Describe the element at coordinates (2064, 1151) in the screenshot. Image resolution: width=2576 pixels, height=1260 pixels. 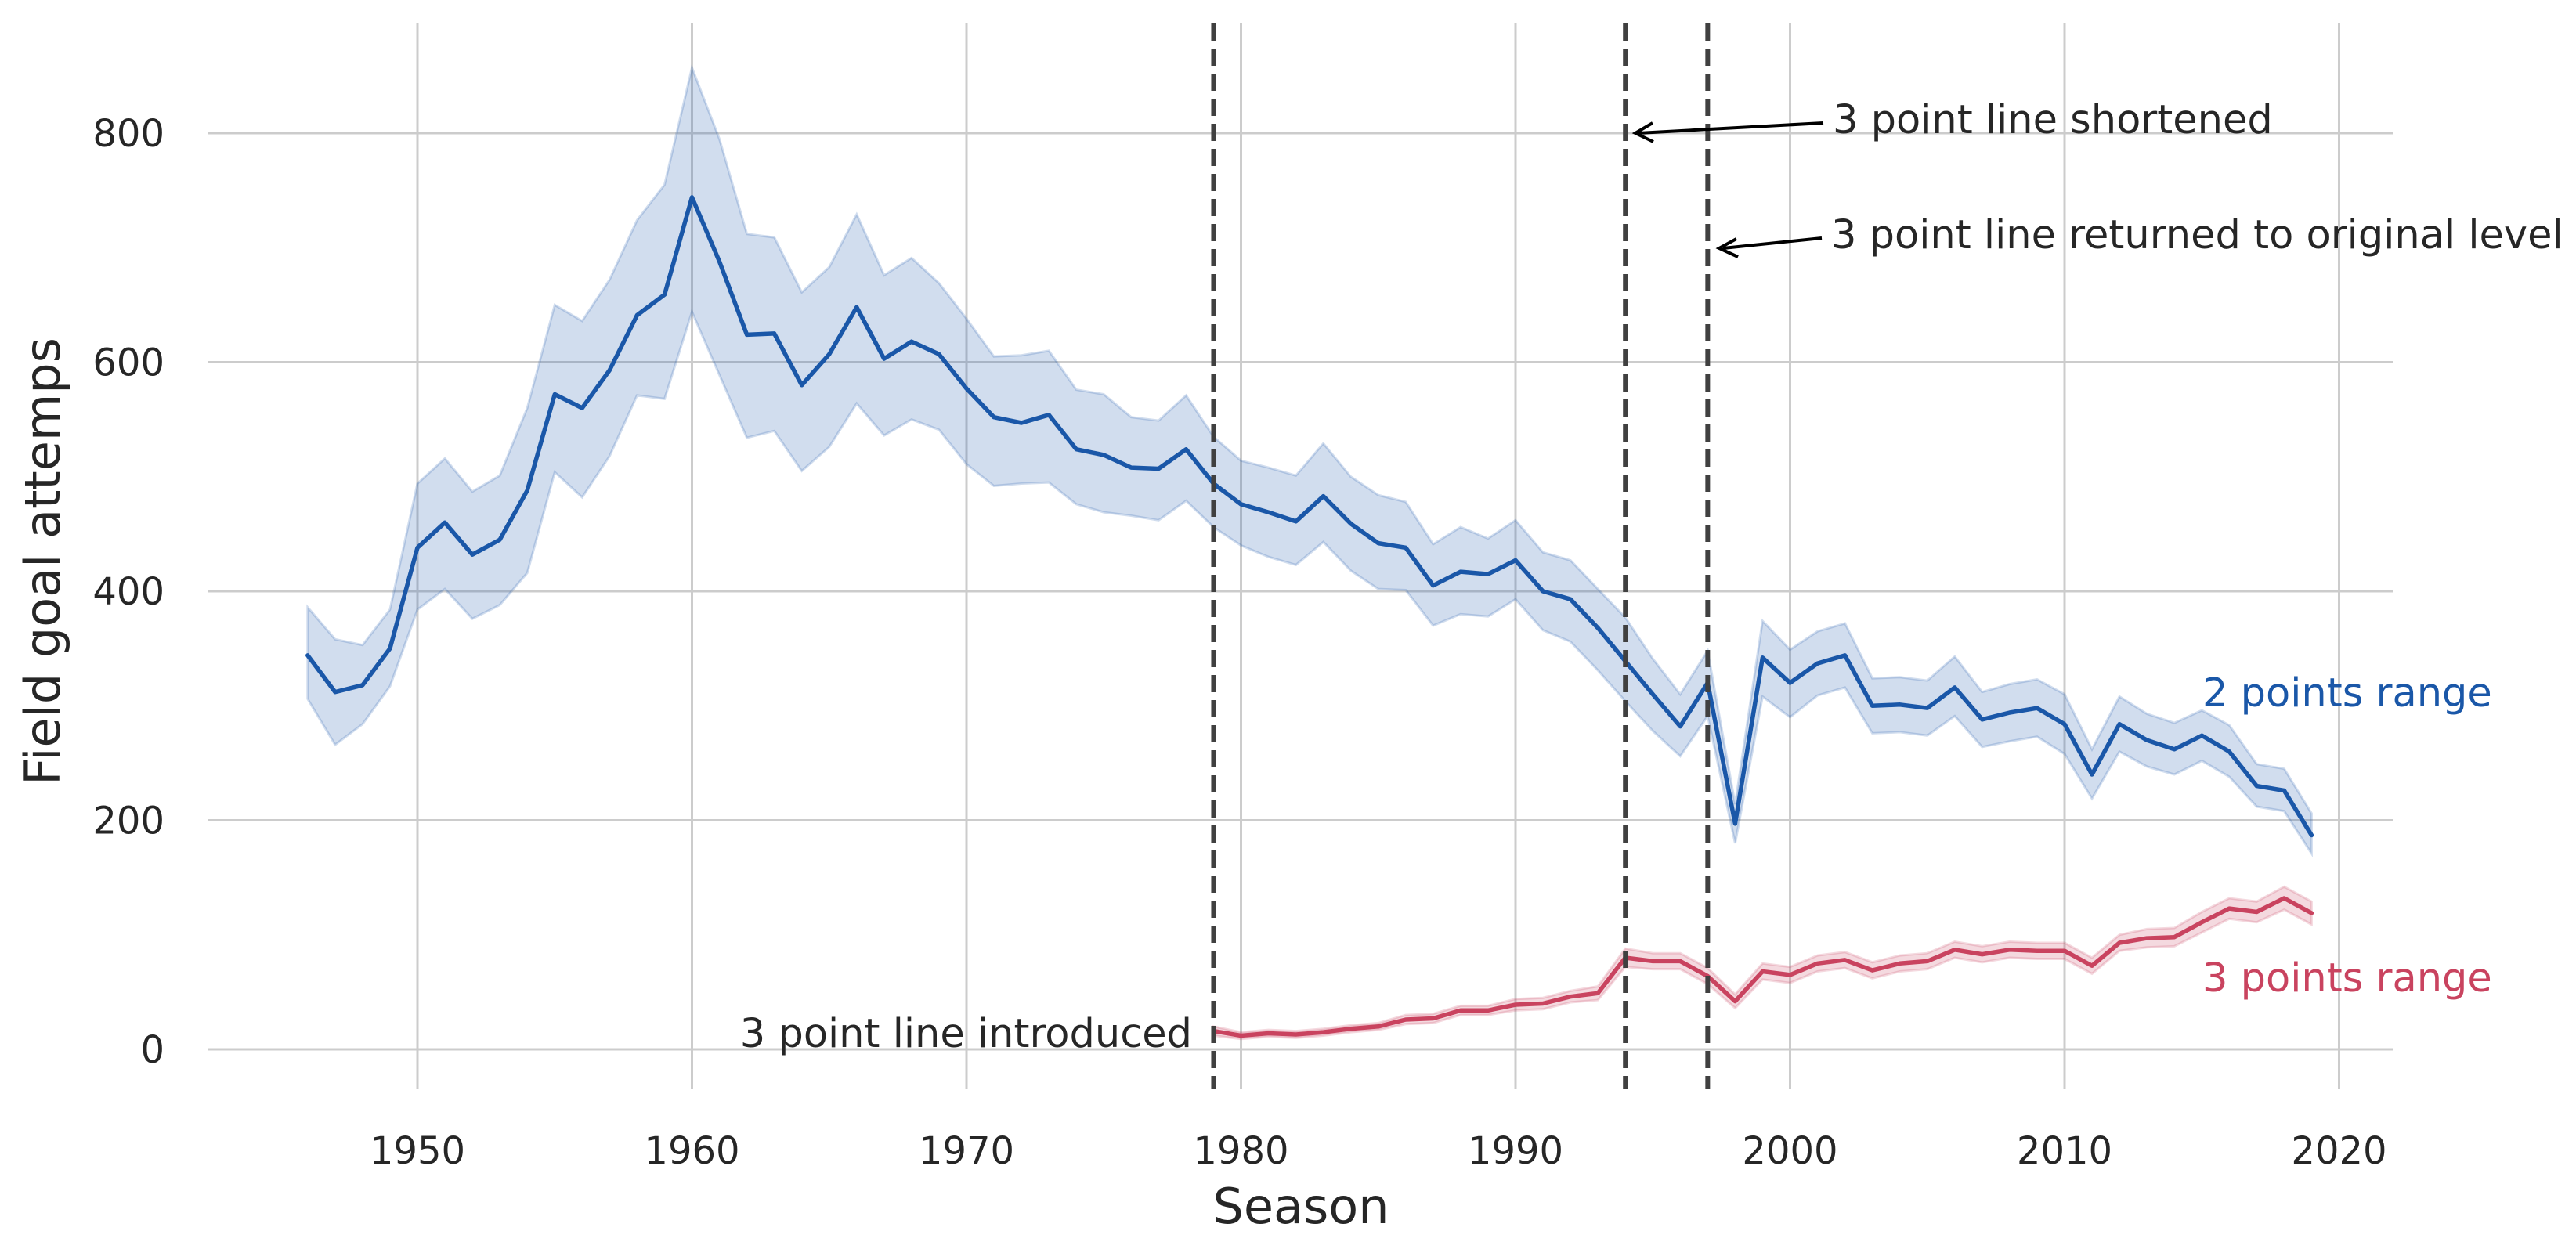
I see `x-tick-2010: 2010` at that location.